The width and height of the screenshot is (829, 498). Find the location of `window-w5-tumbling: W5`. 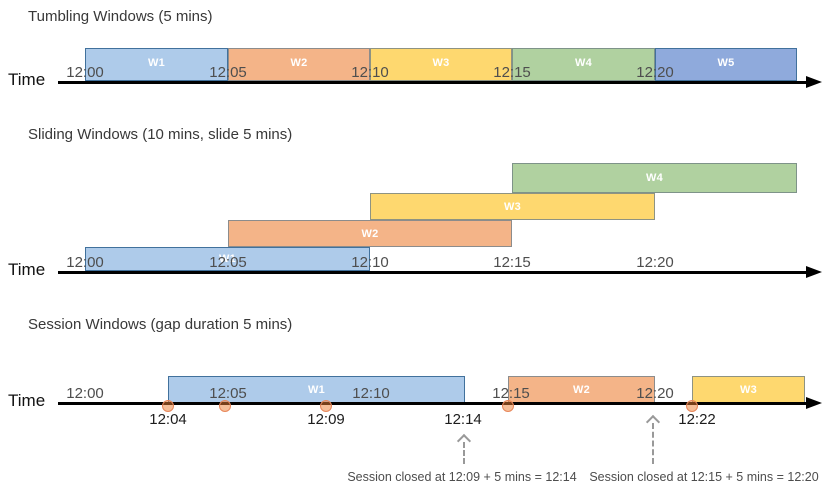

window-w5-tumbling: W5 is located at coordinates (726, 64).